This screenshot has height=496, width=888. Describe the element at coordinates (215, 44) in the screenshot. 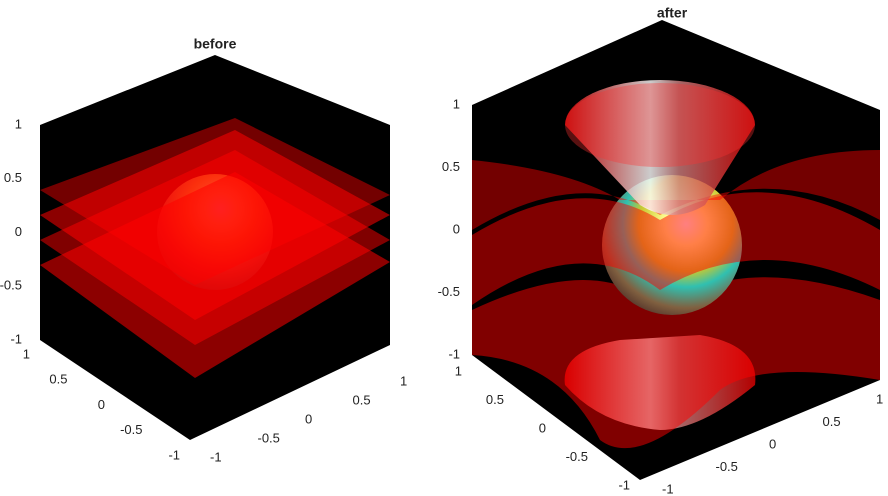

I see `plot-title: before` at that location.